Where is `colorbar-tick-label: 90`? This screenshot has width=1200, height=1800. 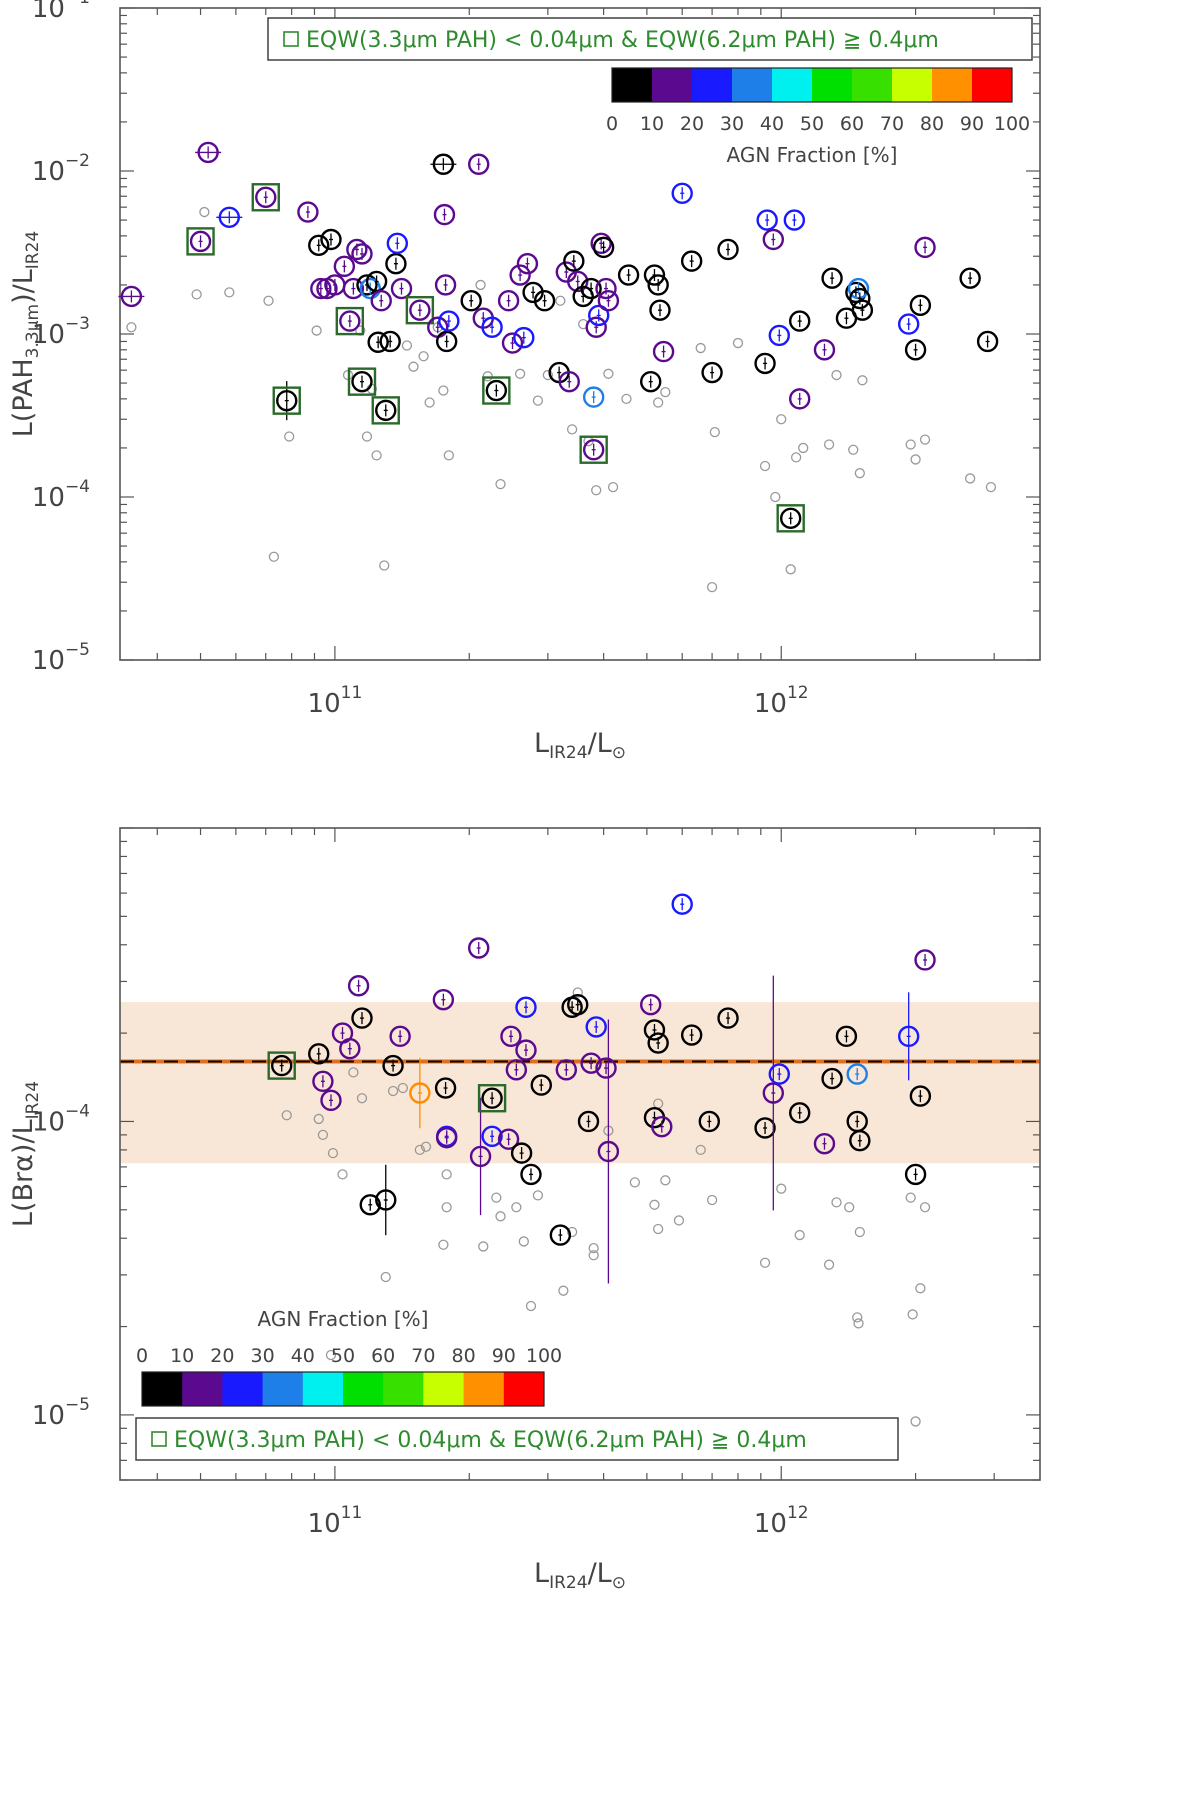 colorbar-tick-label: 90 is located at coordinates (504, 1356).